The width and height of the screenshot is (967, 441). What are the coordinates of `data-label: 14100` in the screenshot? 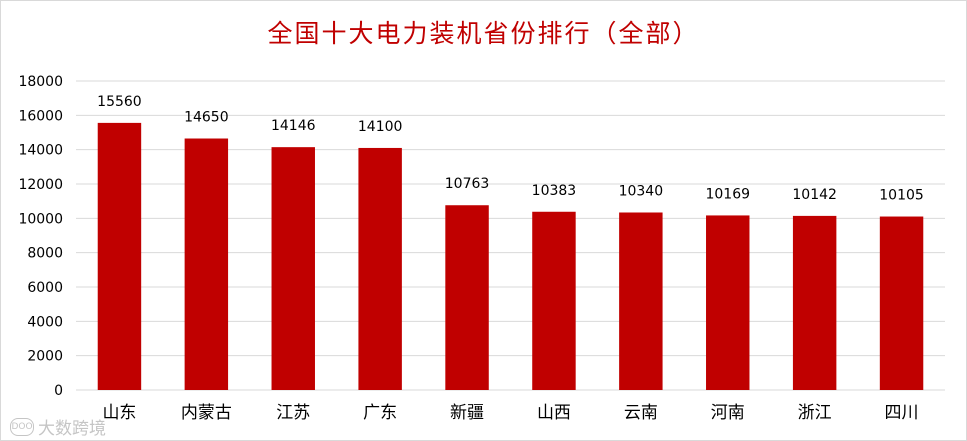 It's located at (380, 127).